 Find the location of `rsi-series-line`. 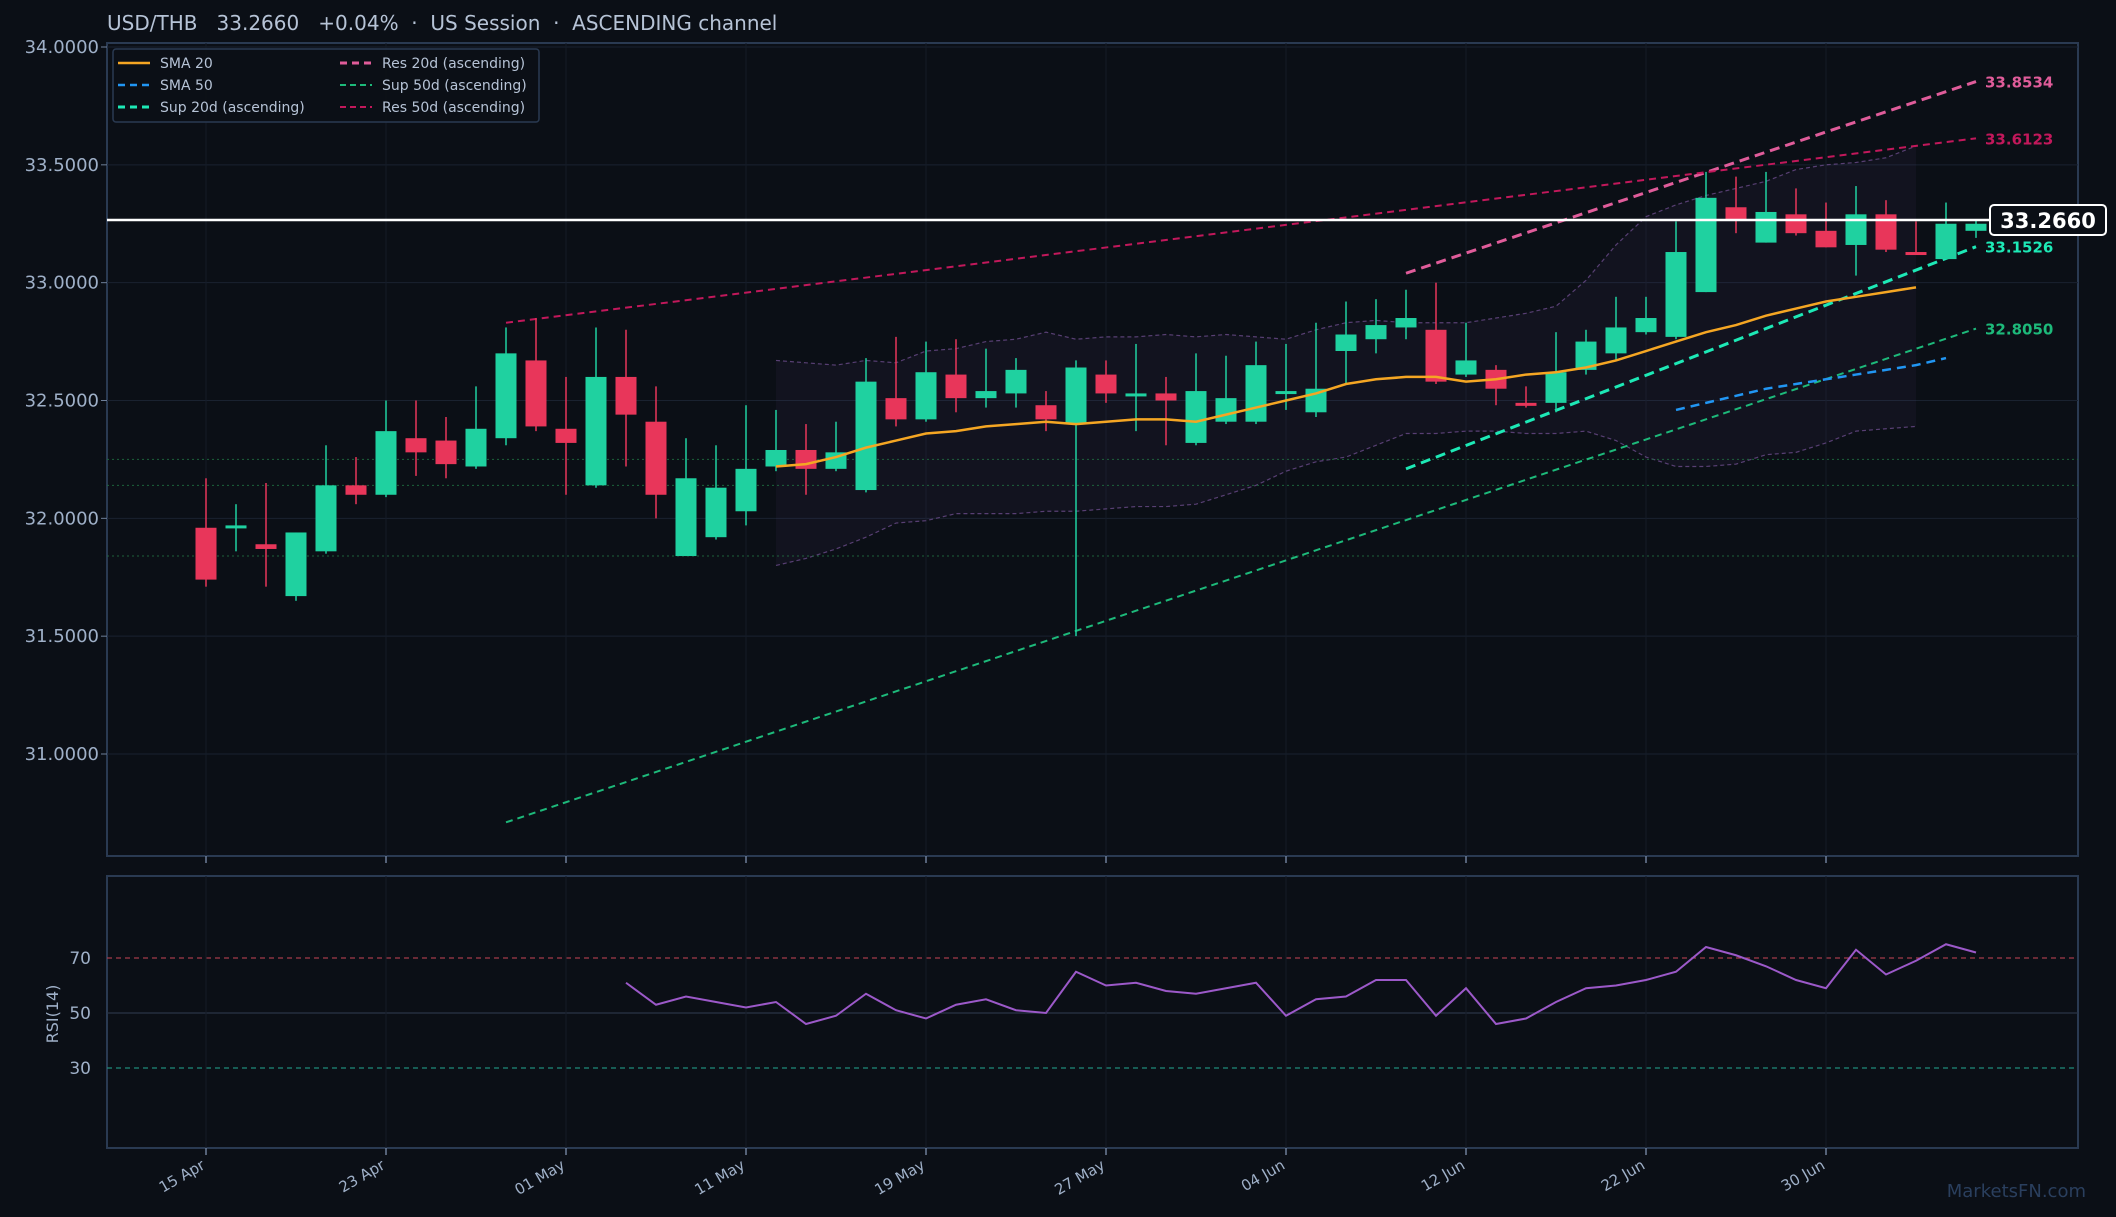

rsi-series-line is located at coordinates (1301, 984).